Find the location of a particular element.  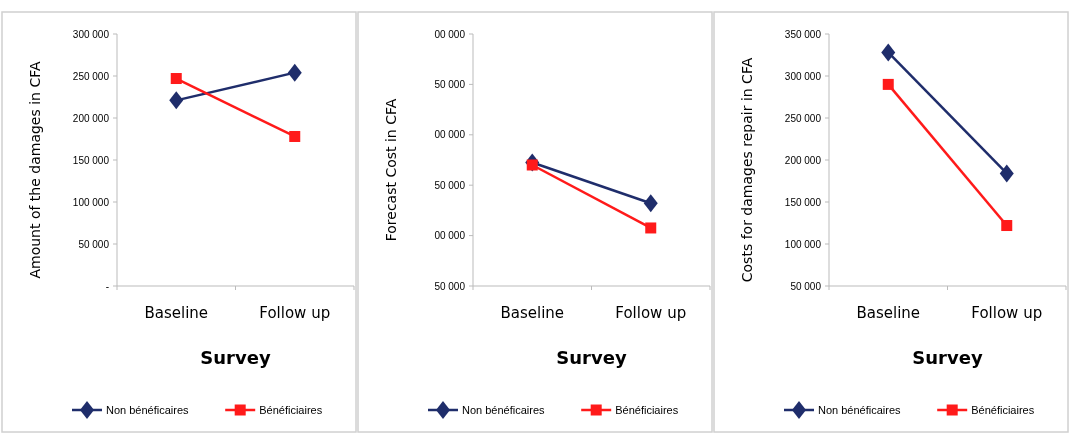

y-tick-label: - is located at coordinates (107, 286).